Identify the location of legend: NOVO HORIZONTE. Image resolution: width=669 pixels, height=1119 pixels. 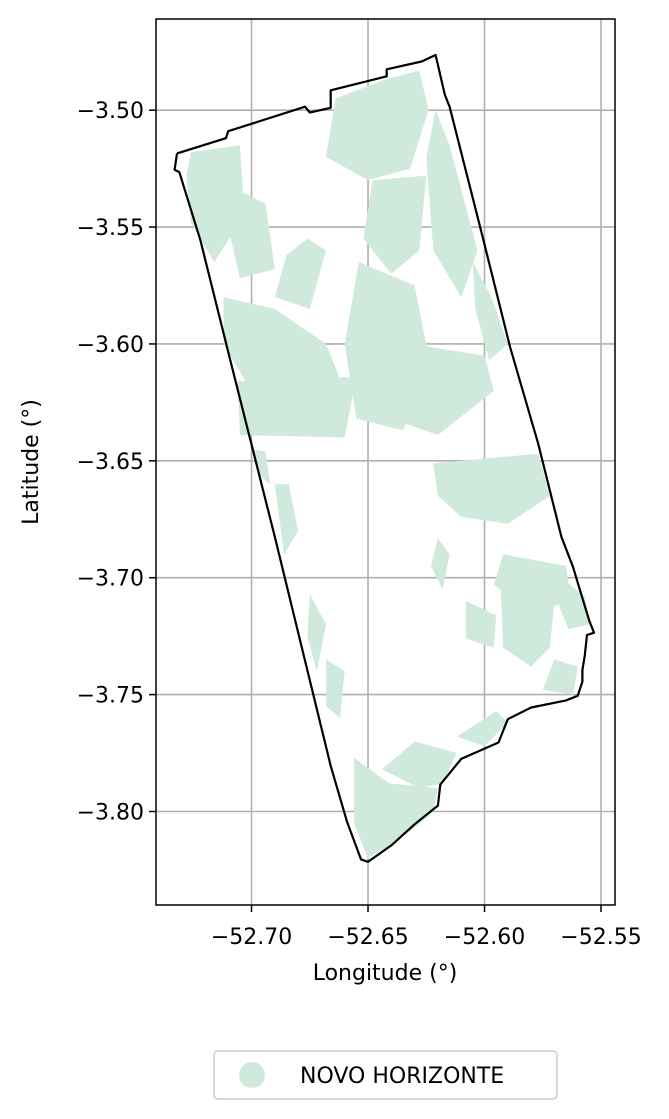
(385, 1075).